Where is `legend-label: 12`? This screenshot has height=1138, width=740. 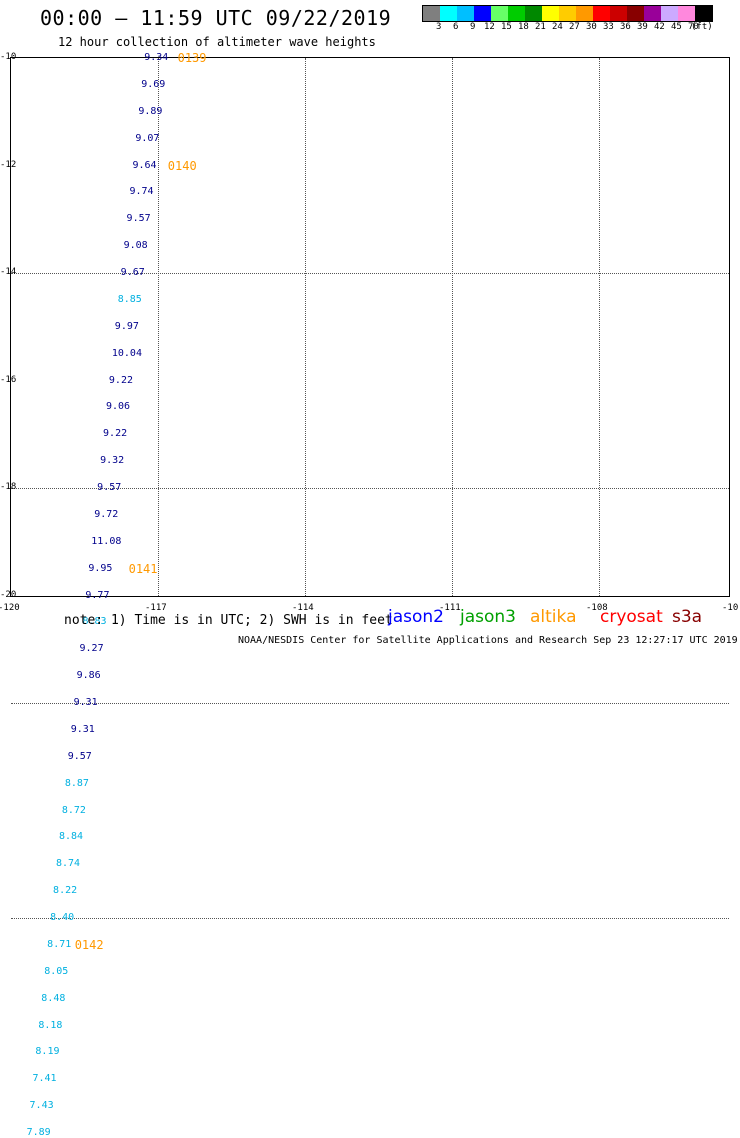
legend-label: 12 is located at coordinates (489, 27).